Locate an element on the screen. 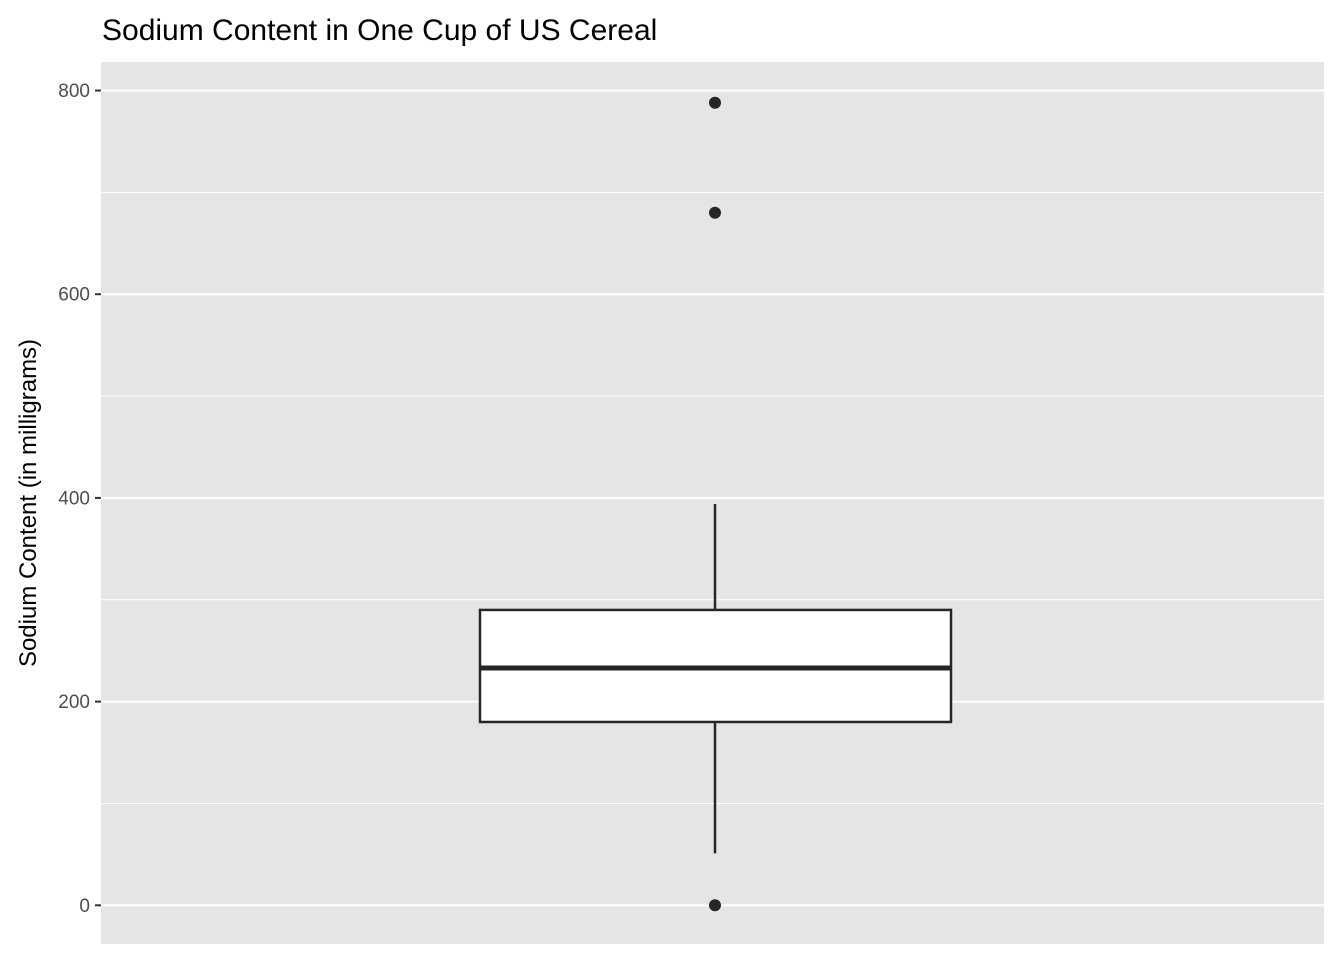 The height and width of the screenshot is (965, 1344). y-tick-label: 600 is located at coordinates (74, 295).